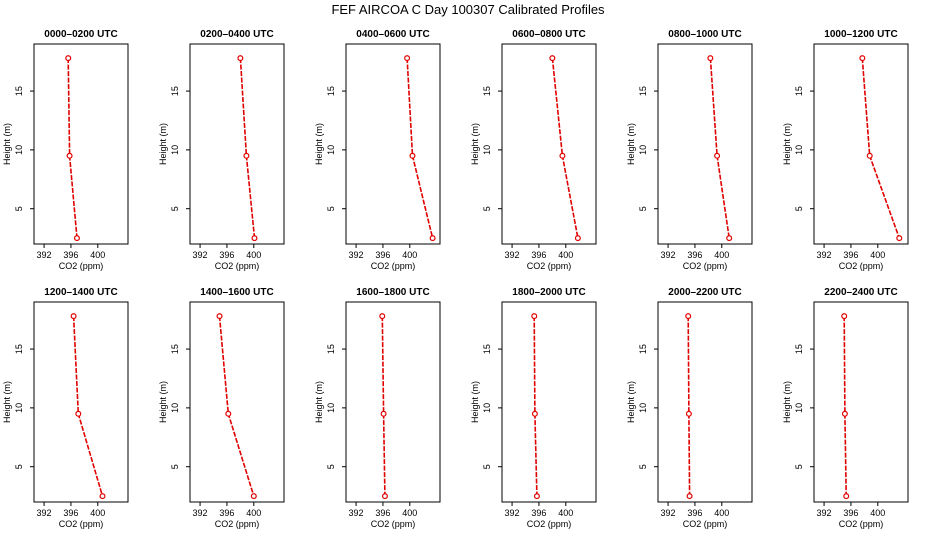  I want to click on panel-title: 0000–0200 UTC, so click(80, 34).